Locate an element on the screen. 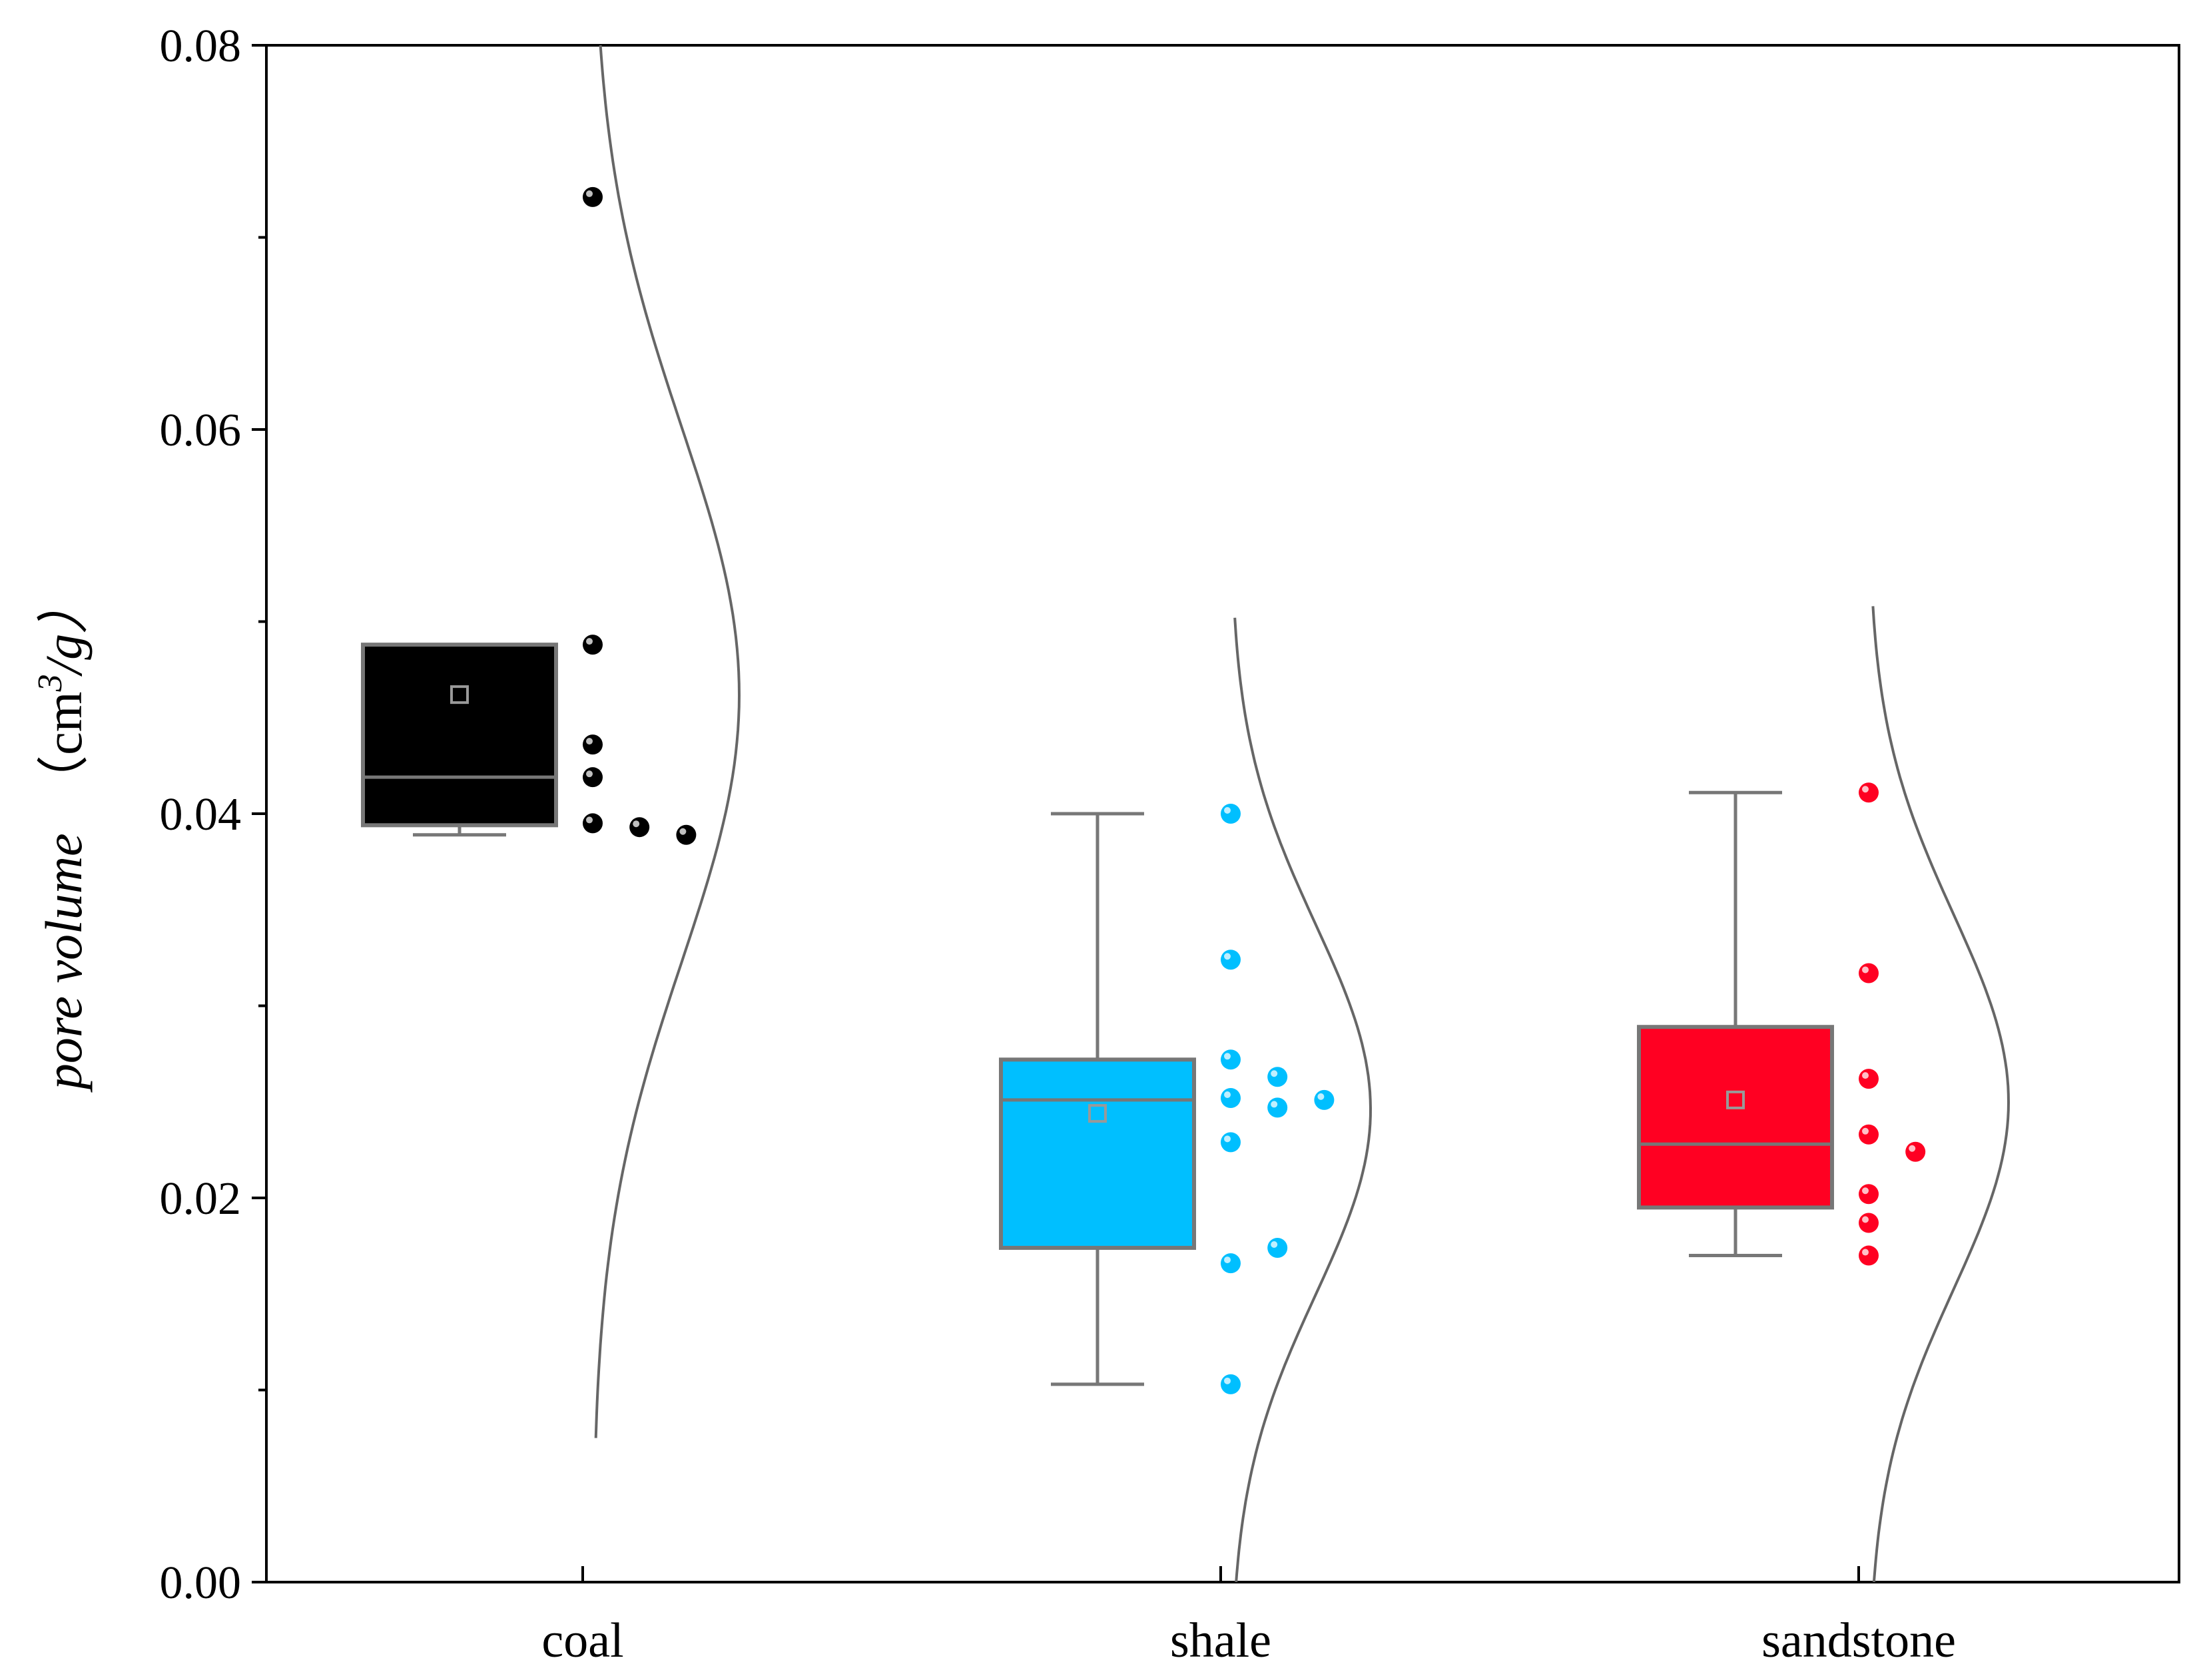 This screenshot has height=1680, width=2191. y-tick-label: 0.06 is located at coordinates (201, 430).